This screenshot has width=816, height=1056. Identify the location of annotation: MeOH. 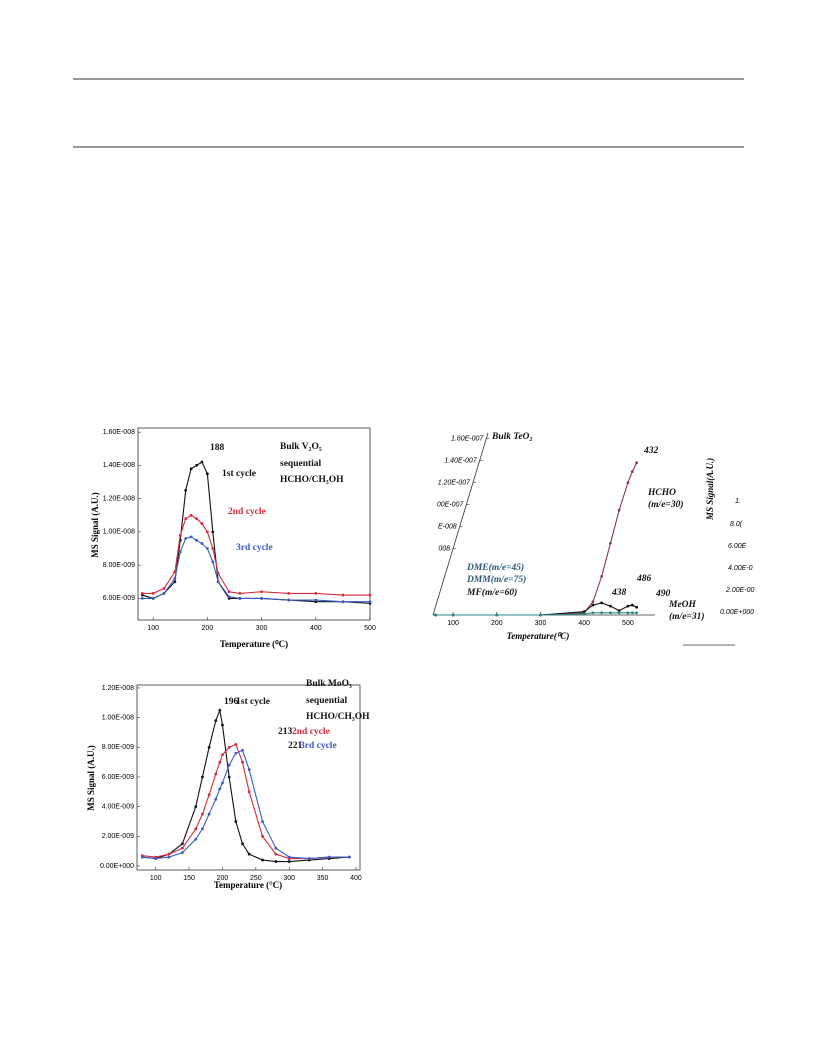
(682, 605).